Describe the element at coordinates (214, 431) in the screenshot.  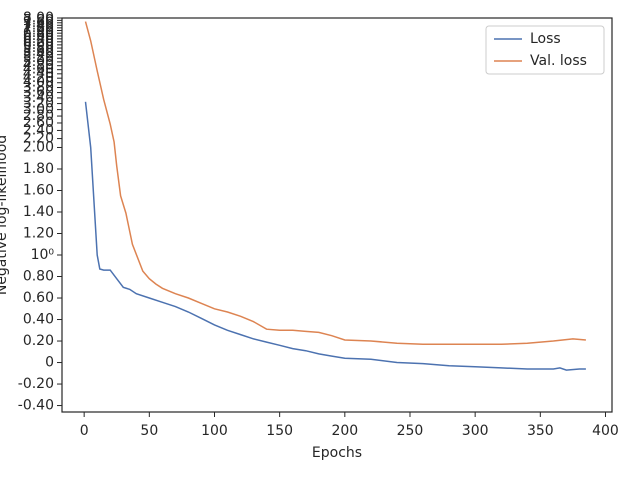
I see `x-tick-label: 100` at that location.